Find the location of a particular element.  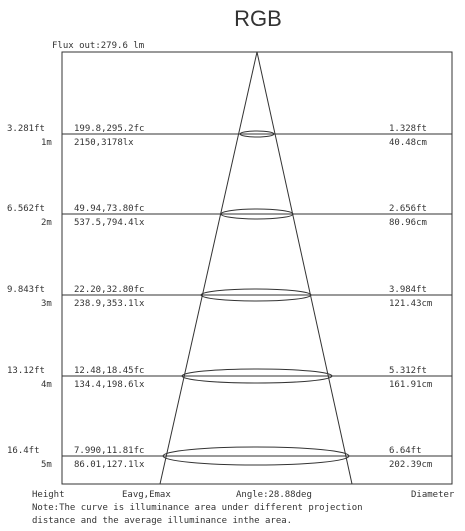

row-diameter-ft: 6.64ft is located at coordinates (405, 451).